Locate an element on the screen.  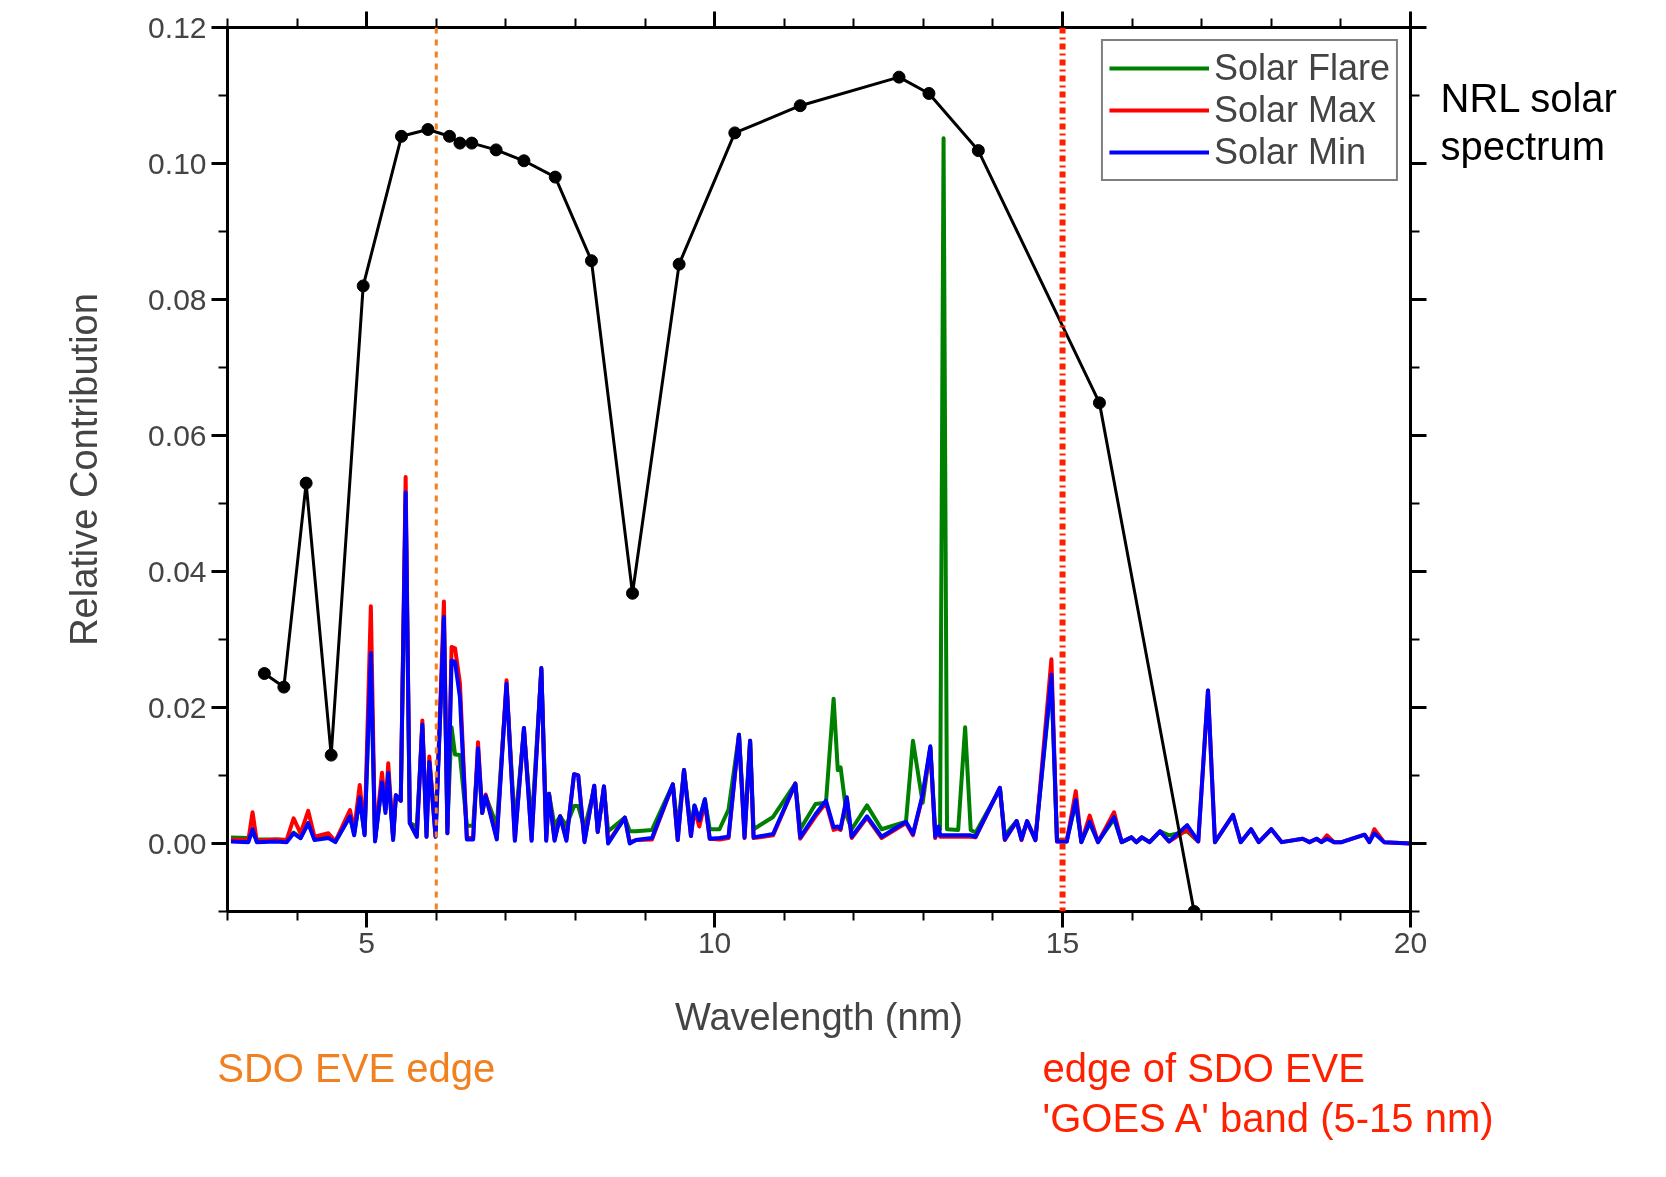
y-tick-label: 0.06 is located at coordinates (177, 435).